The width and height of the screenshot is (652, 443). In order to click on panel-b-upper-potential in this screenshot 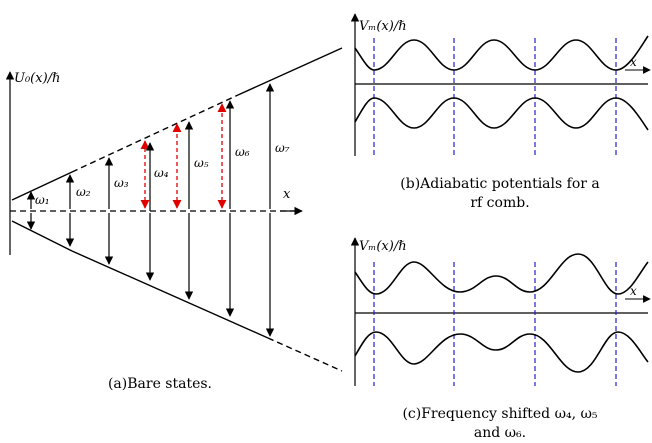, I will do `click(501, 53)`.